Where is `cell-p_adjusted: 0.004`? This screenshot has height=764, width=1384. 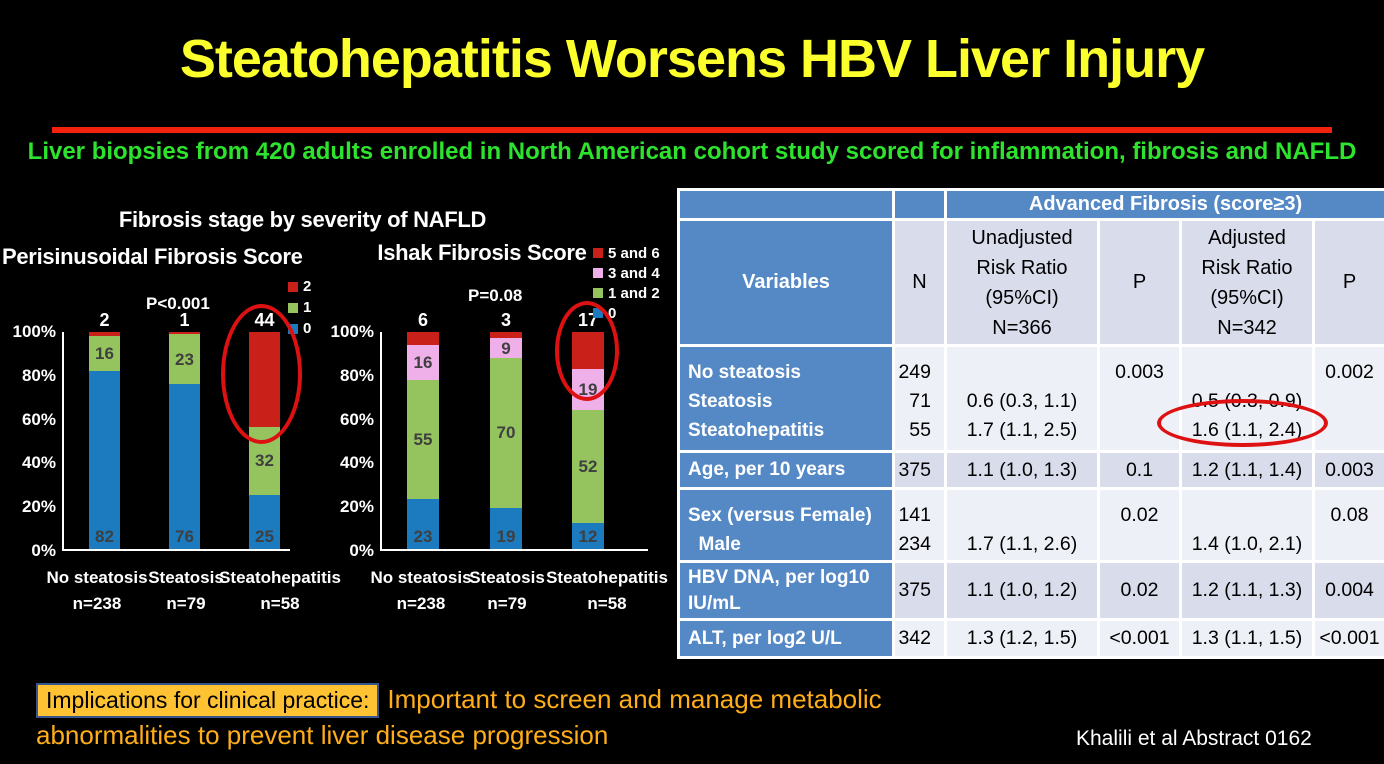
cell-p_adjusted: 0.004 is located at coordinates (1347, 590).